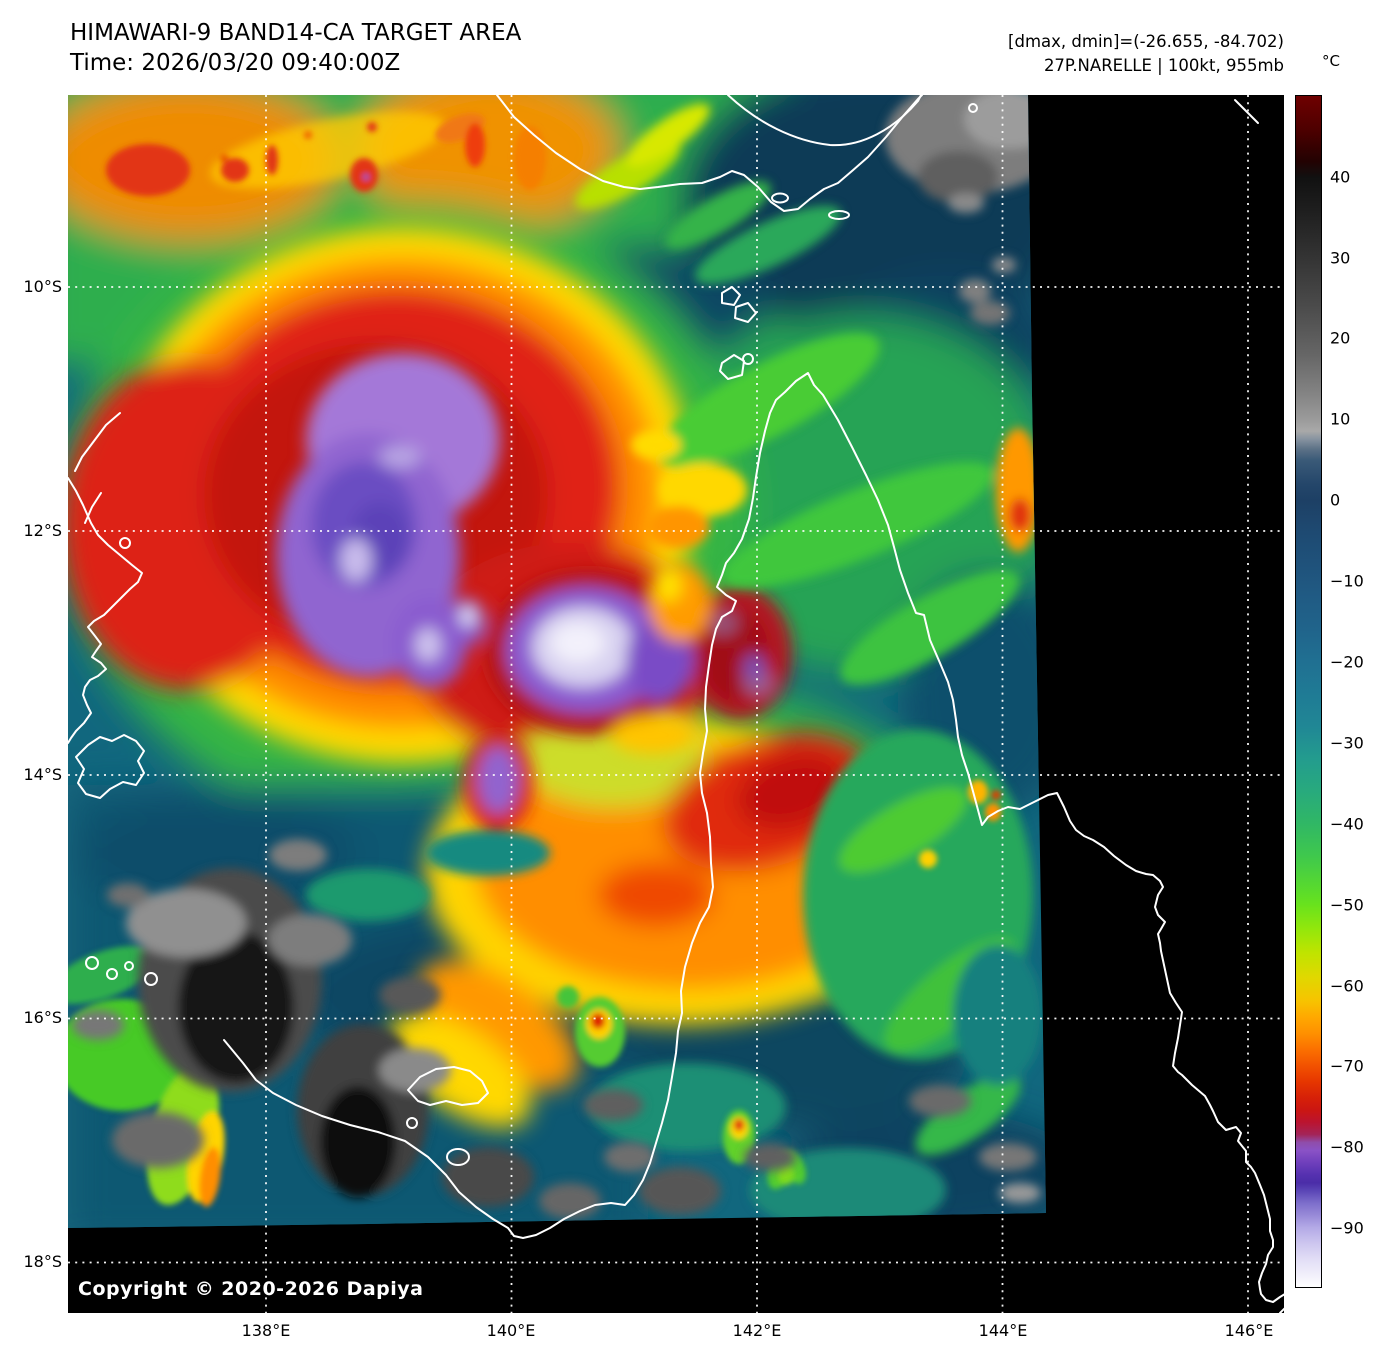 The height and width of the screenshot is (1359, 1388). I want to click on lon-label-140e: 140°E, so click(511, 1330).